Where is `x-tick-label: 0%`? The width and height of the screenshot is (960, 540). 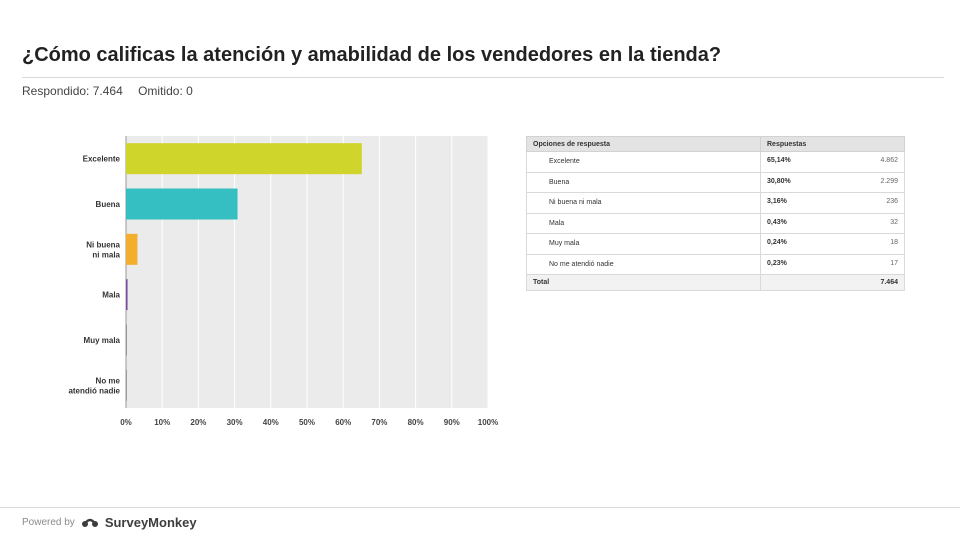
x-tick-label: 0% is located at coordinates (126, 422).